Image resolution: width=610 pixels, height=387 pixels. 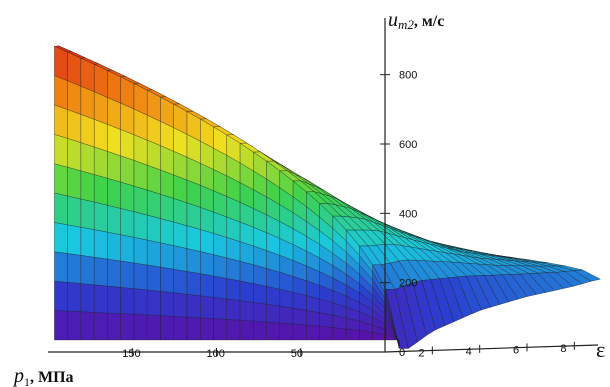 What do you see at coordinates (408, 145) in the screenshot?
I see `z-tick-label: 600` at bounding box center [408, 145].